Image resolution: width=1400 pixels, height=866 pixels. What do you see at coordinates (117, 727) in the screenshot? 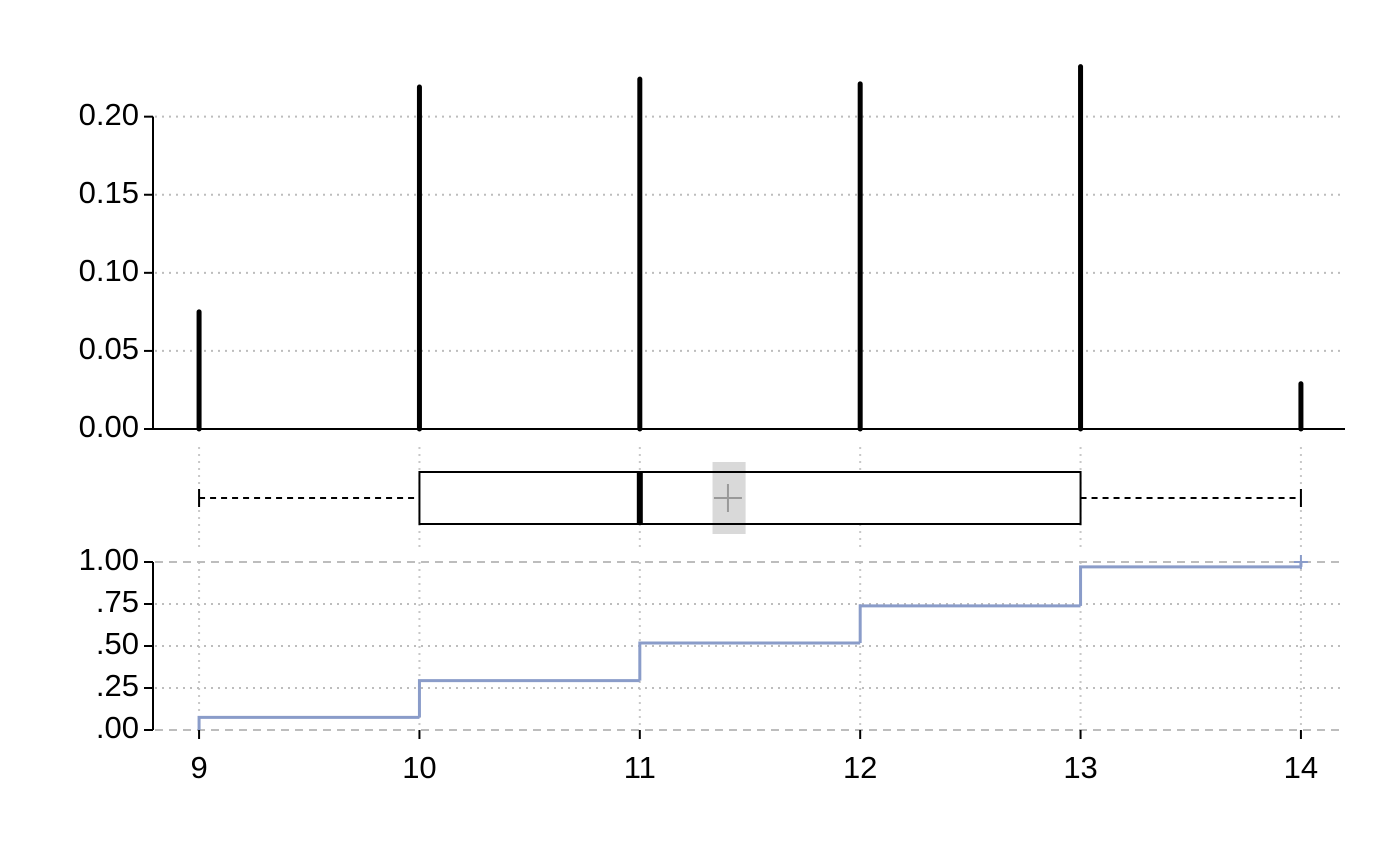
I see `y-tick-label: .00` at bounding box center [117, 727].